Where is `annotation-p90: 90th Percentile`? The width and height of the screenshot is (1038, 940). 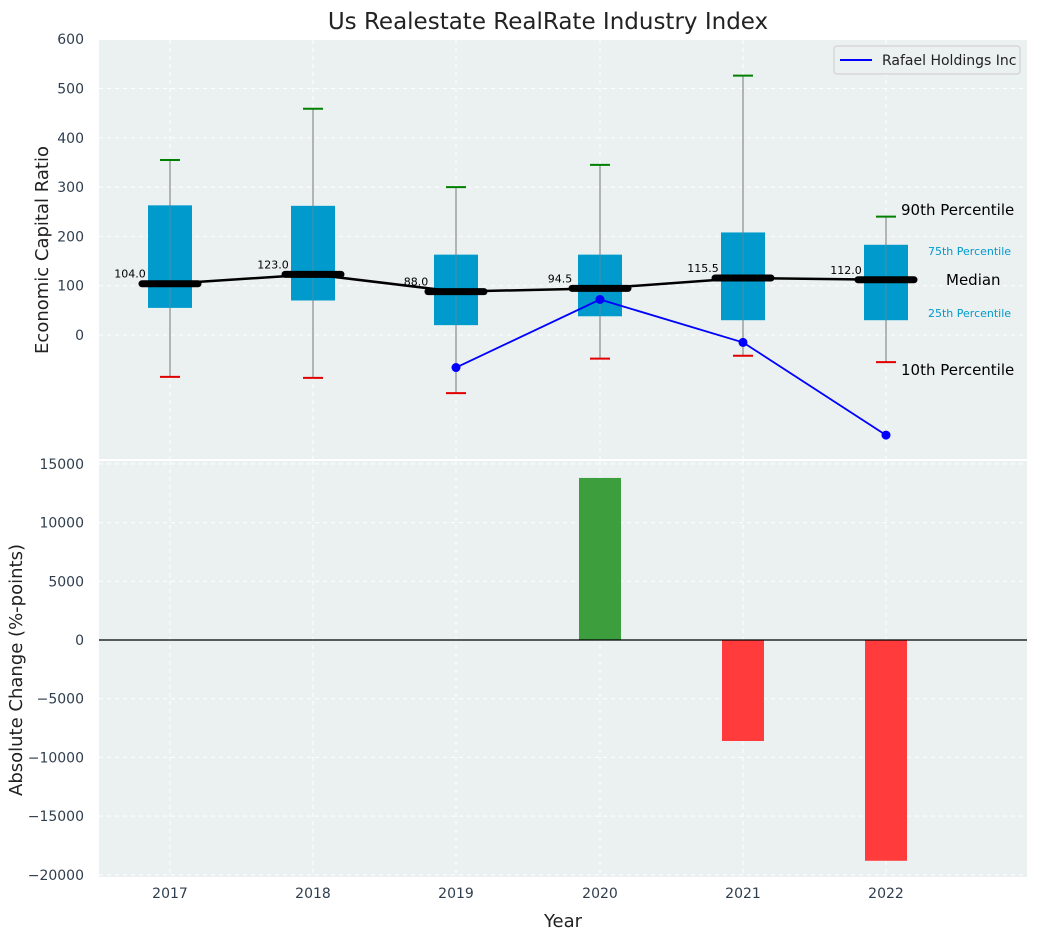
annotation-p90: 90th Percentile is located at coordinates (957, 210).